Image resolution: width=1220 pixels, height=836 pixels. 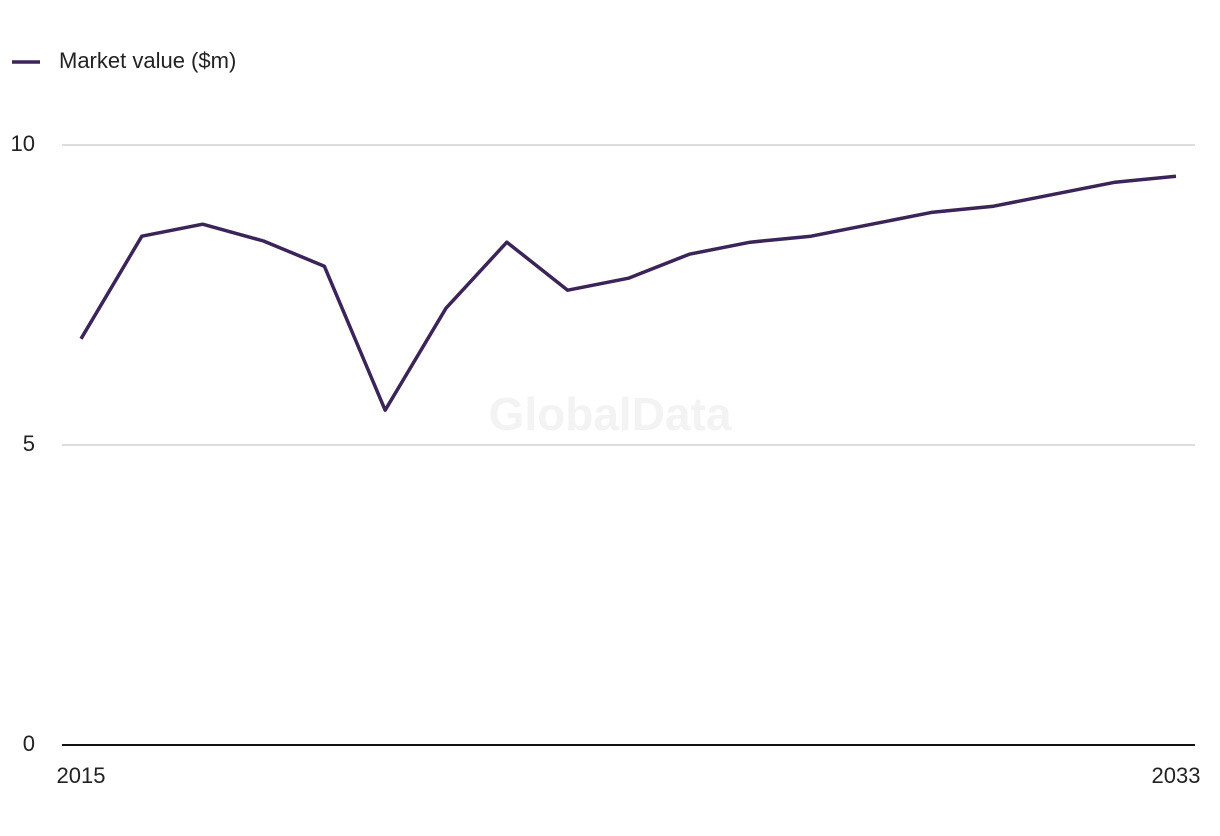 What do you see at coordinates (29, 743) in the screenshot?
I see `y-tick-label: 0` at bounding box center [29, 743].